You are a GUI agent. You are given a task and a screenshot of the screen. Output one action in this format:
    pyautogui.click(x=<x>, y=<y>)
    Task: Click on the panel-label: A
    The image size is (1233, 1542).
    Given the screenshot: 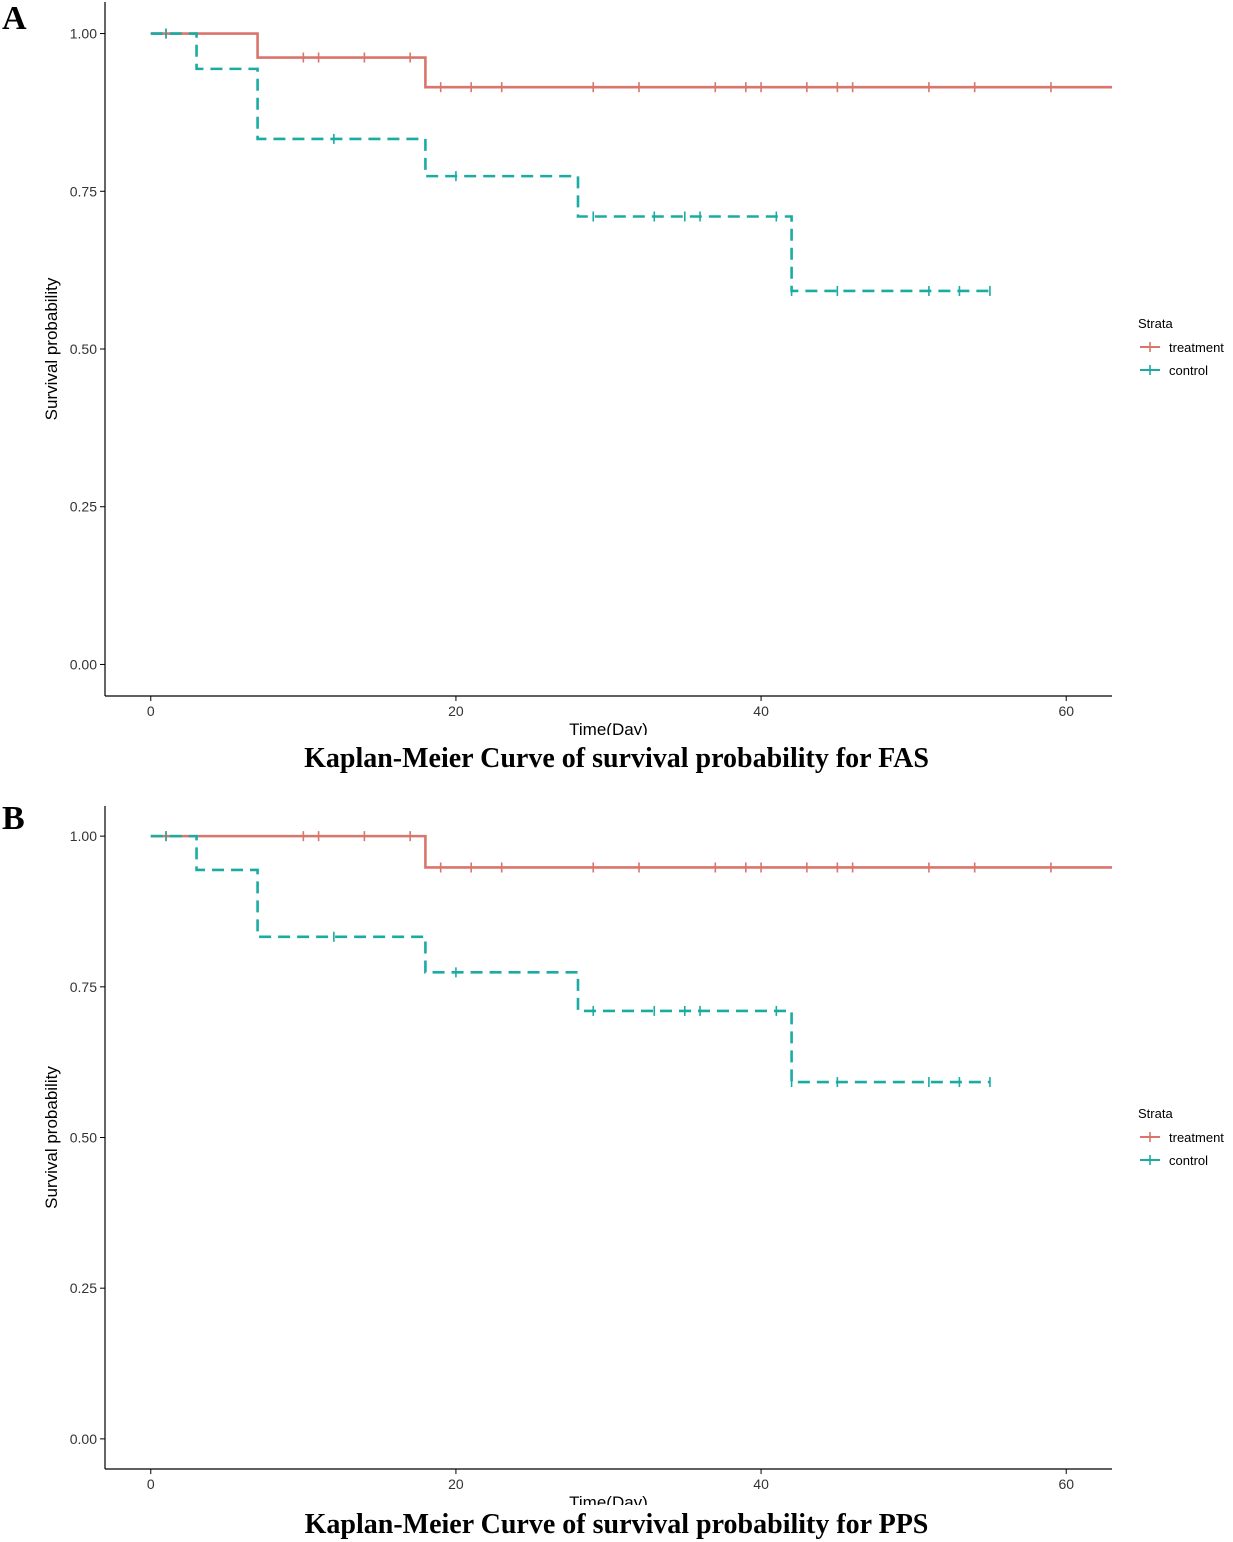 What is the action you would take?
    pyautogui.click(x=14, y=18)
    